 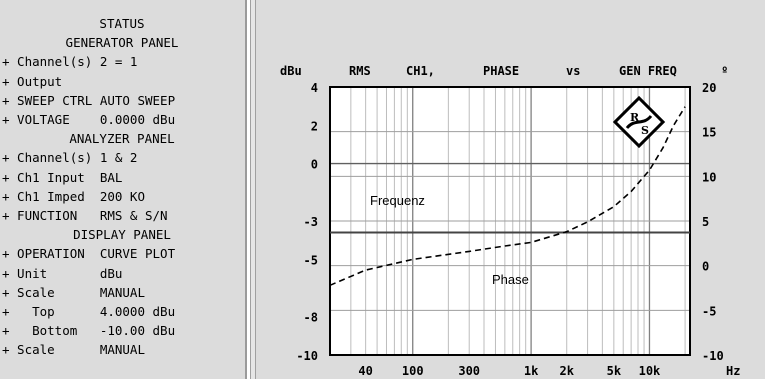 What do you see at coordinates (89, 119) in the screenshot?
I see `status-setting-line: + VOLTAGE 0.0000 dBu` at bounding box center [89, 119].